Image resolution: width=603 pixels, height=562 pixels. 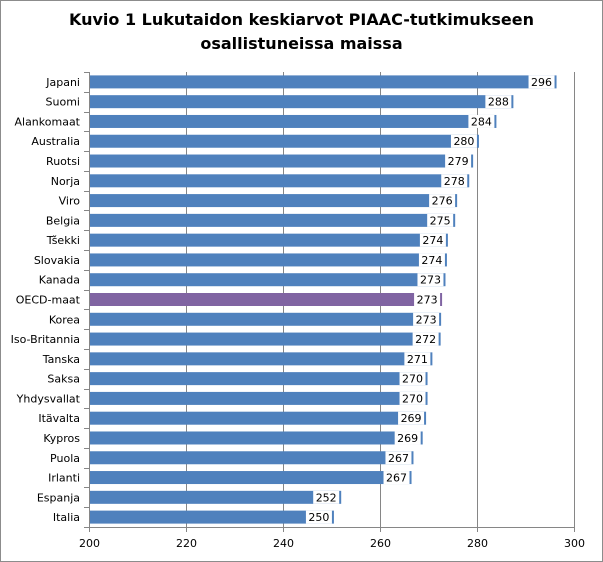 I want to click on value-label: 296, so click(x=541, y=82).